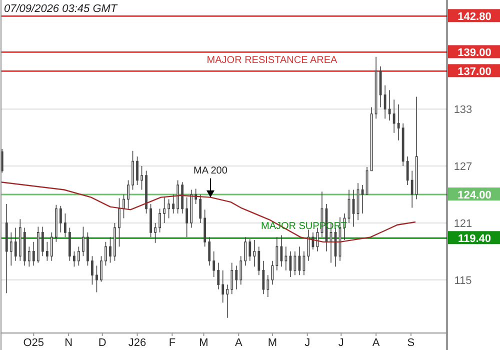  What do you see at coordinates (102, 343) in the screenshot?
I see `x-tick-label: D` at bounding box center [102, 343].